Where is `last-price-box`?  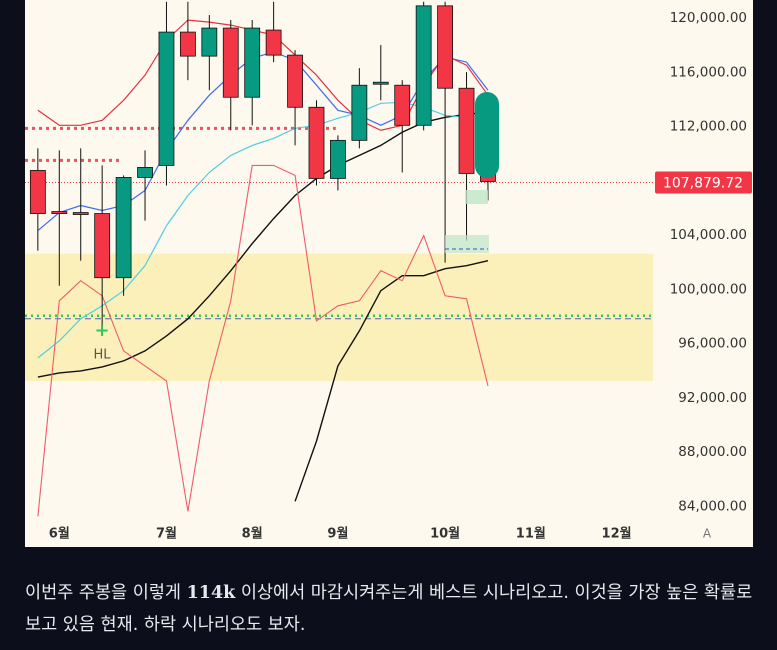
last-price-box is located at coordinates (703, 182).